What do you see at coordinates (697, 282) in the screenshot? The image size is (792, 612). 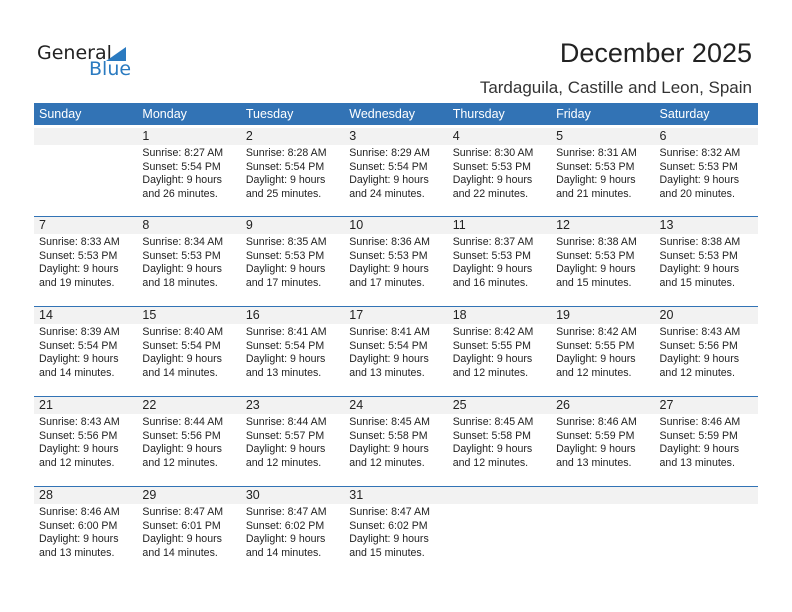 I see `daylight-minutes: and 15 minutes.` at bounding box center [697, 282].